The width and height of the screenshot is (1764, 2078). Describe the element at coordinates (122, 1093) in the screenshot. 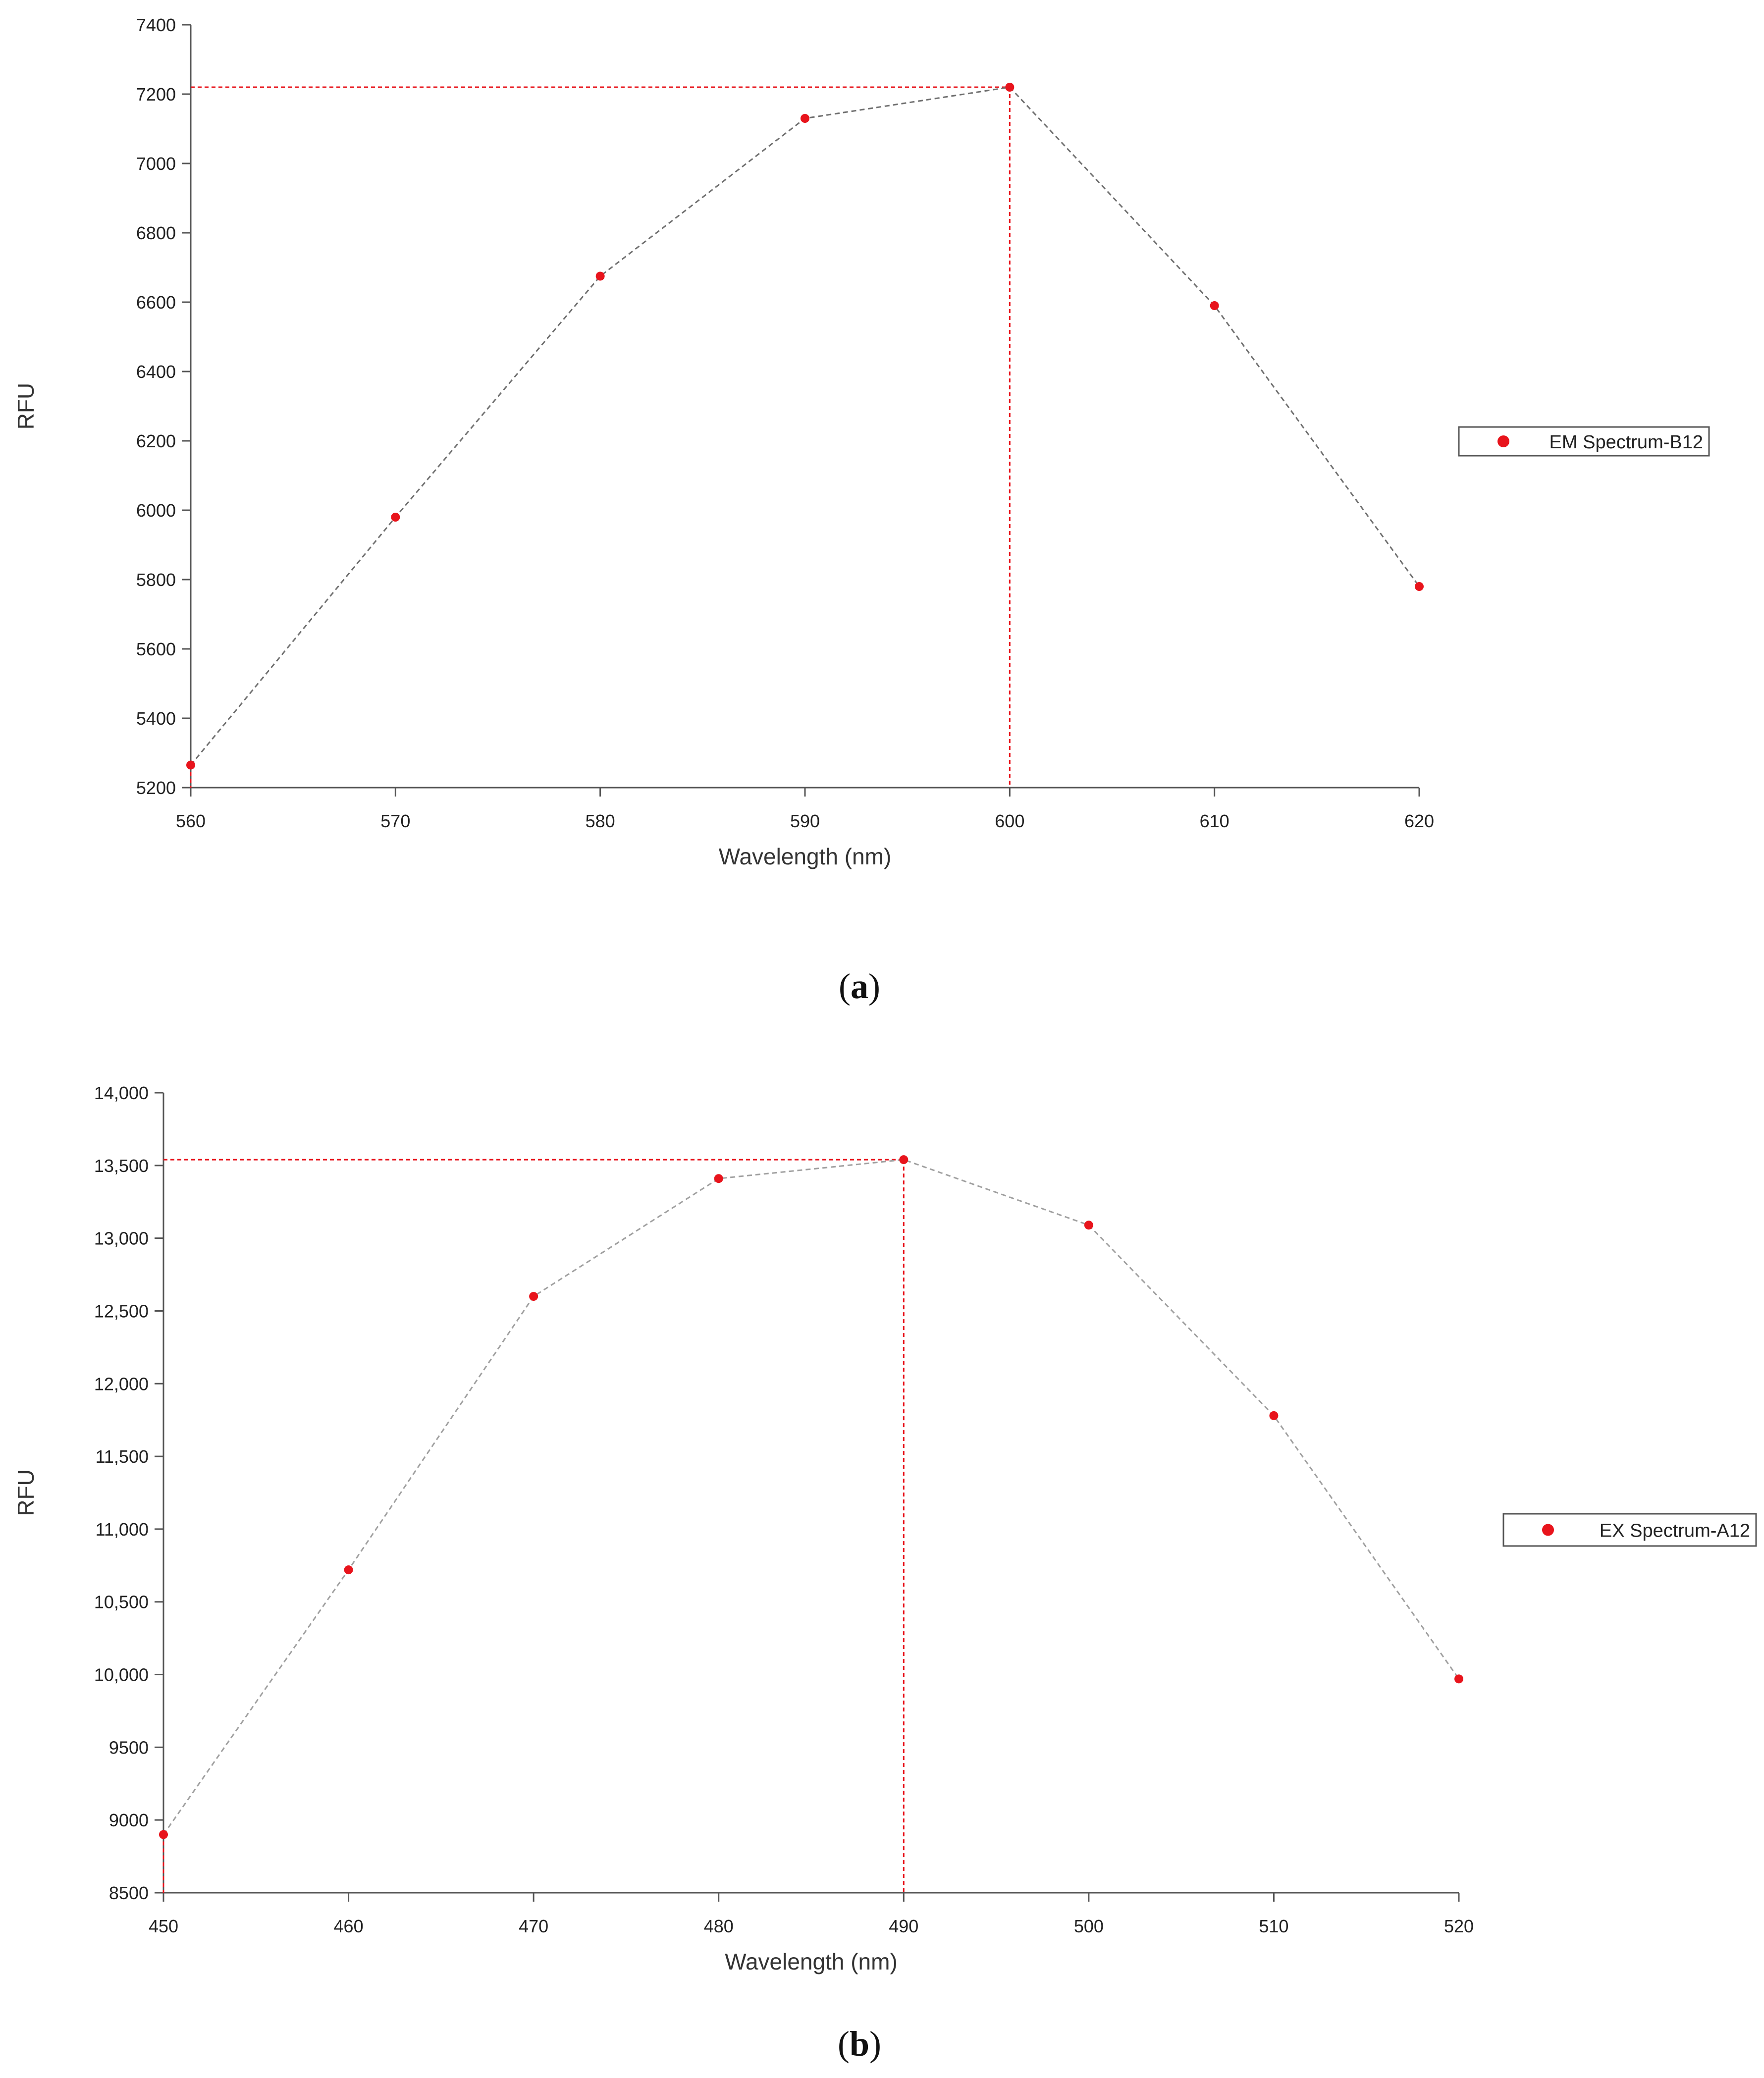

I see `y-tick-label: 14,000` at that location.